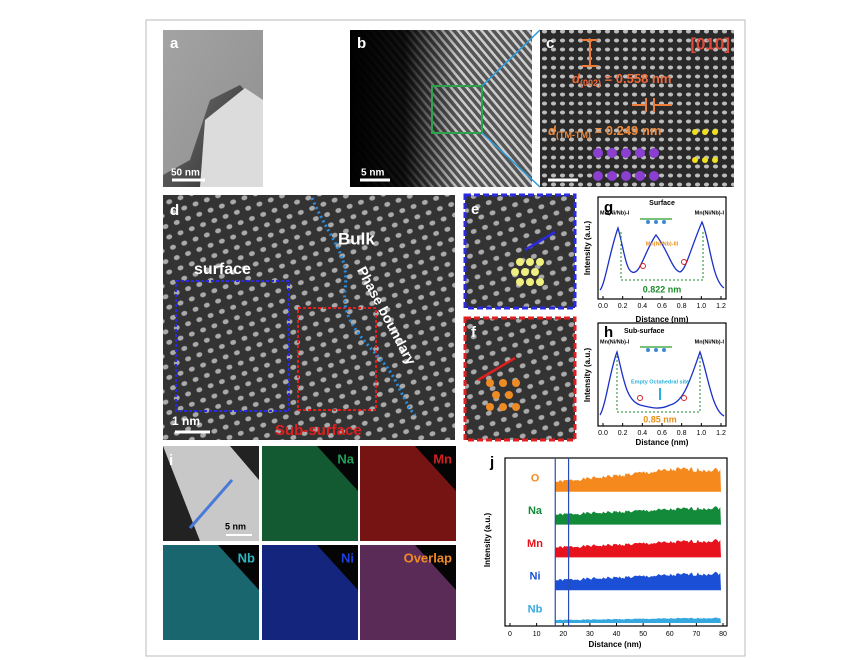 The image size is (851, 660). What do you see at coordinates (662, 289) in the screenshot?
I see `distance-label: 0.822 nm` at bounding box center [662, 289].